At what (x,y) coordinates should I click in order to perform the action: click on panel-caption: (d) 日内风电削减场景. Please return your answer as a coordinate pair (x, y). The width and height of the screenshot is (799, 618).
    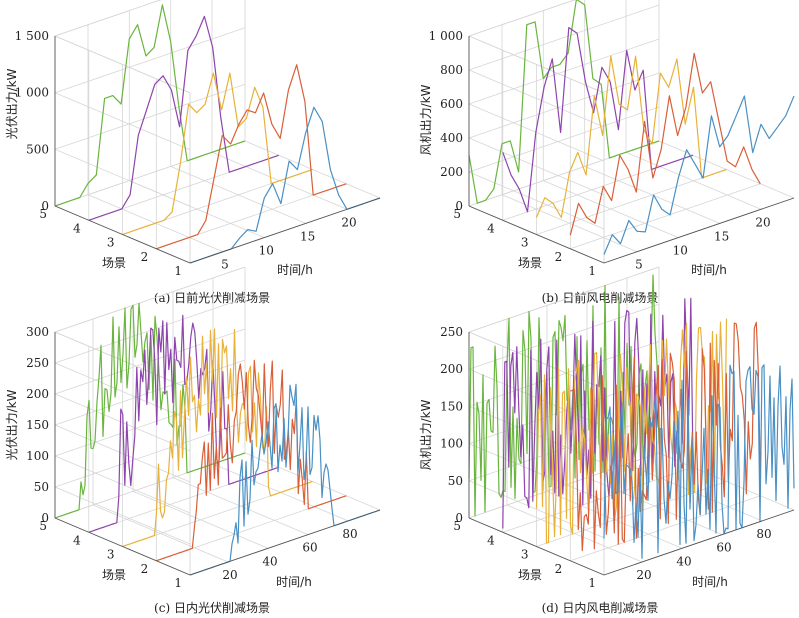
    Looking at the image, I should click on (600, 608).